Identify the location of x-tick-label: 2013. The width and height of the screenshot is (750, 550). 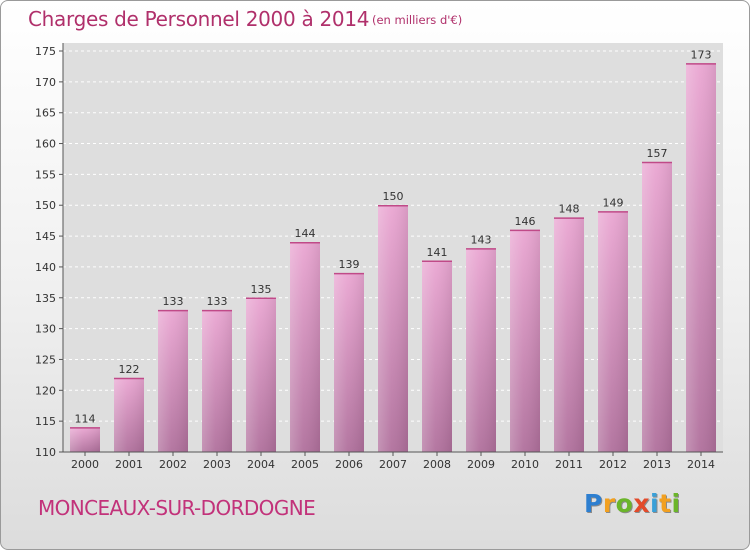
(657, 464).